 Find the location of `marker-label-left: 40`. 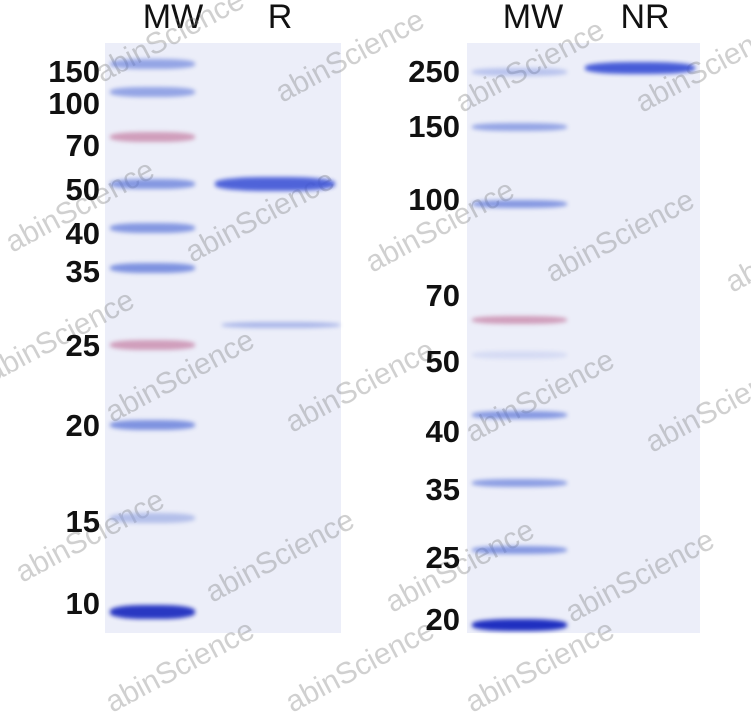

marker-label-left: 40 is located at coordinates (82, 233).